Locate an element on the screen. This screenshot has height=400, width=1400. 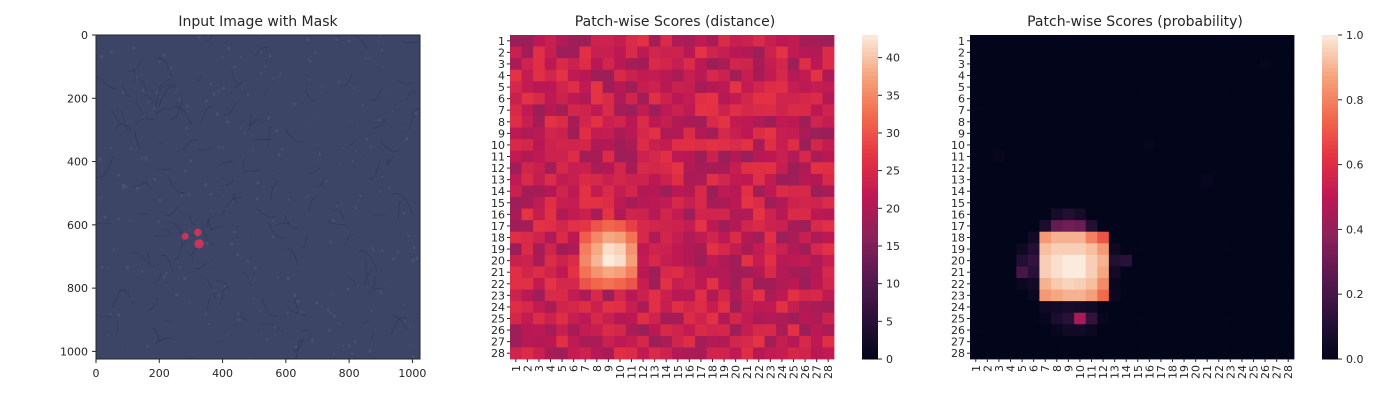
y-tick-label: 400 is located at coordinates (77, 162).